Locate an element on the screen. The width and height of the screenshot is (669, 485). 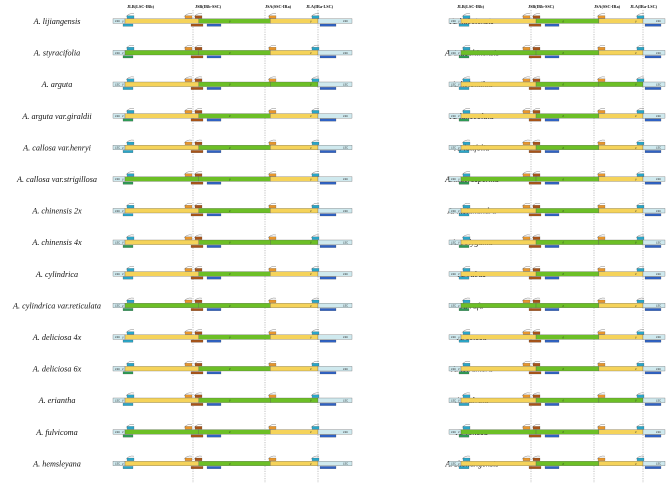
species-row: A. deliciosa 4x LSC LSC////// is located at coordinates (192, 336).